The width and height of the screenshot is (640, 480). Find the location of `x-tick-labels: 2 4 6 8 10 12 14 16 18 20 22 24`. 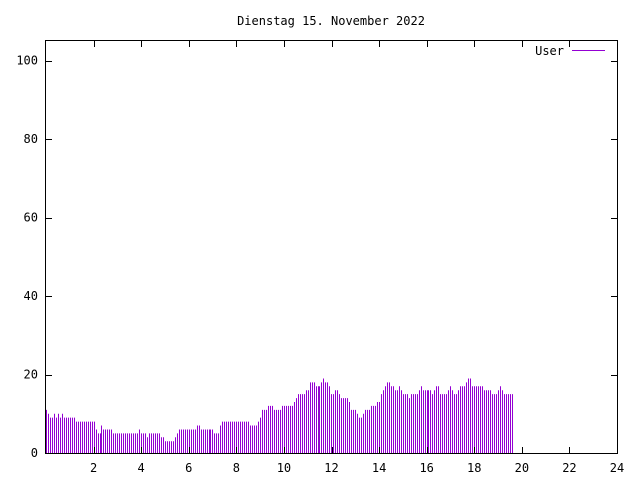

x-tick-labels: 2 4 6 8 10 12 14 16 18 20 22 24 is located at coordinates (357, 468).